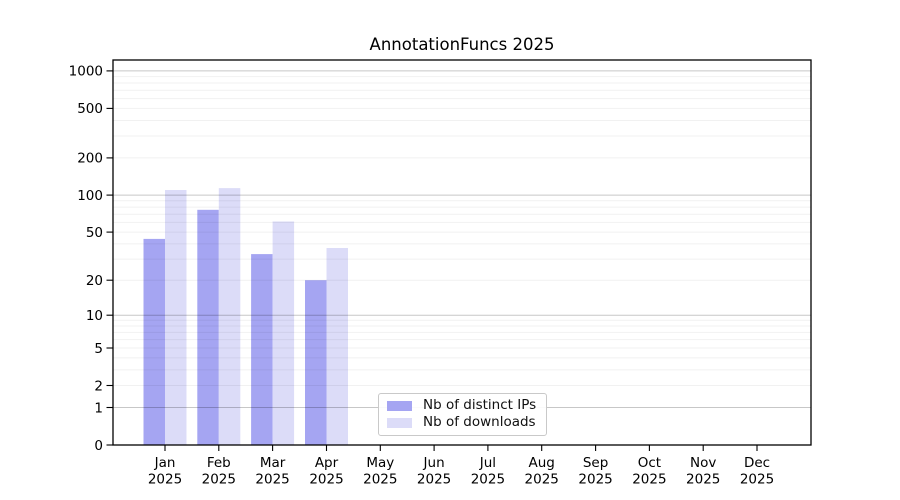 This screenshot has height=500, width=900. What do you see at coordinates (94, 281) in the screenshot?
I see `y-tick-label: 20` at bounding box center [94, 281].